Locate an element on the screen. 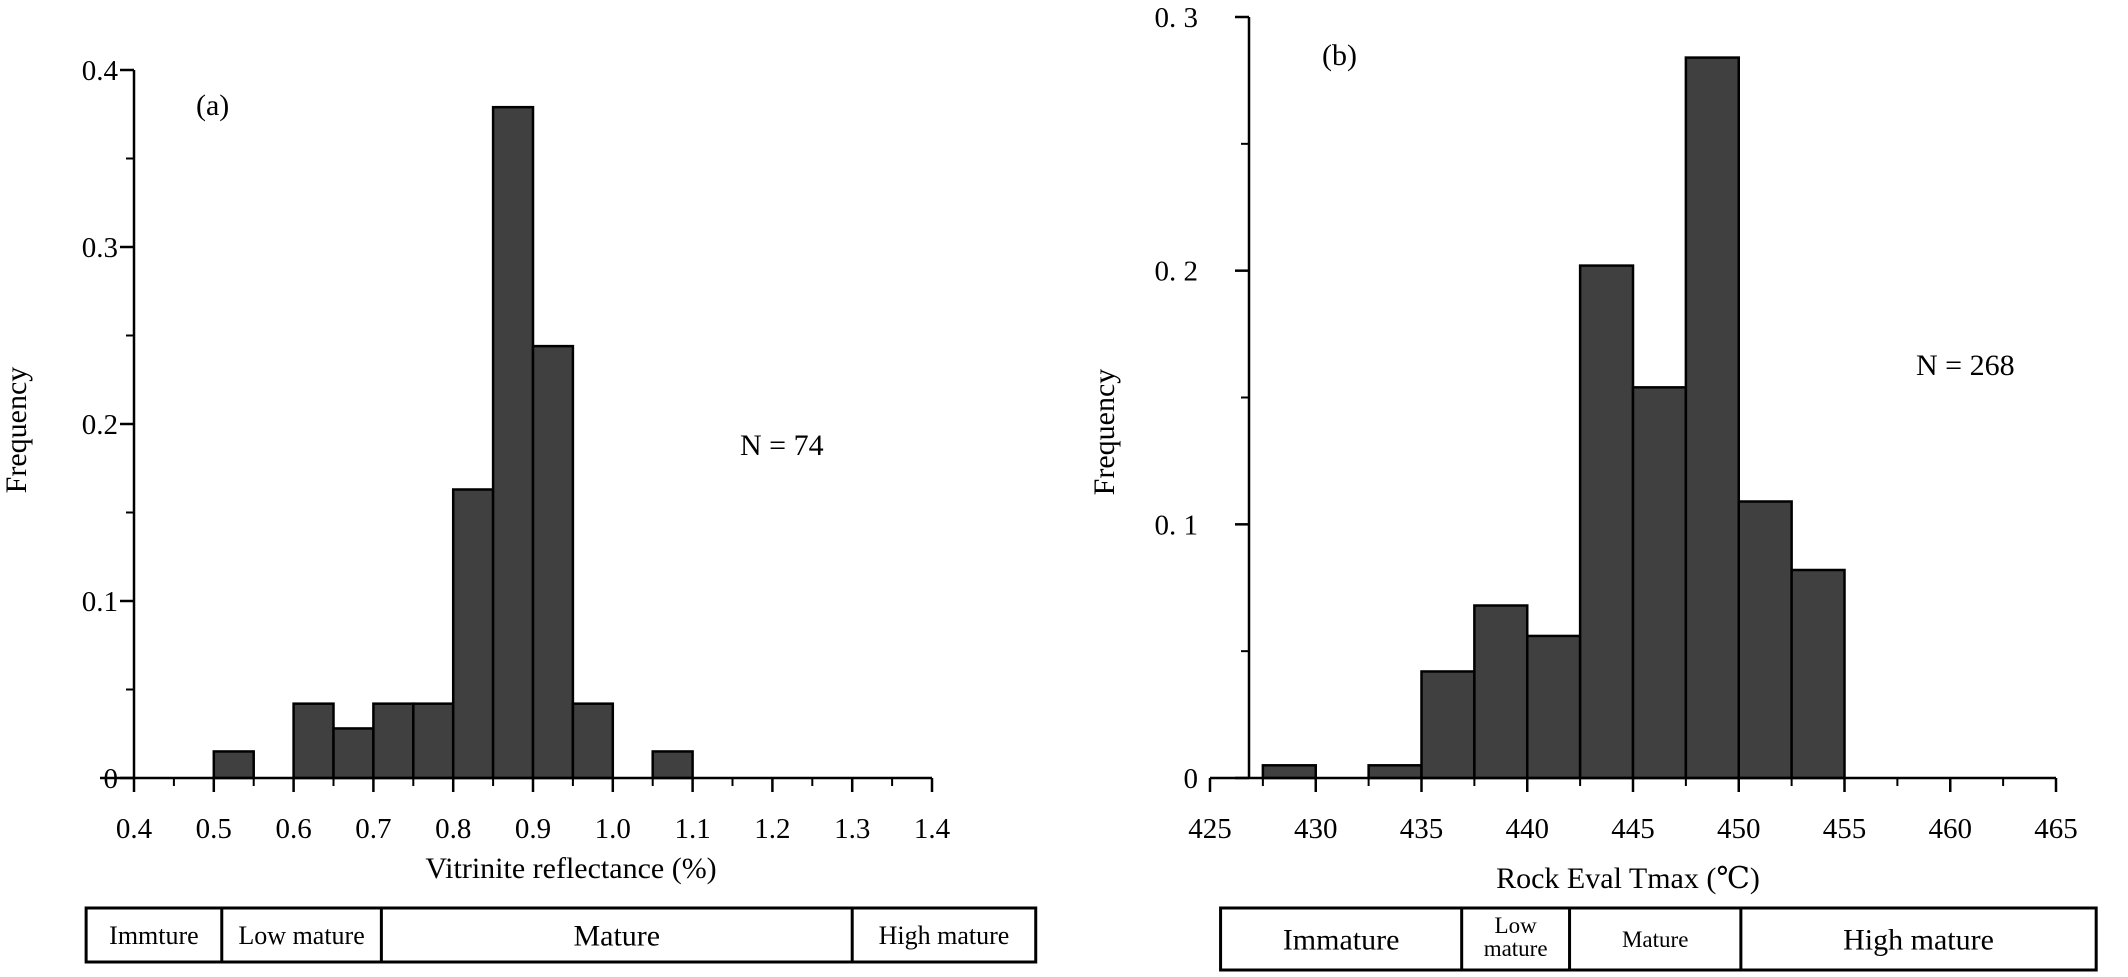 Image resolution: width=2128 pixels, height=977 pixels. panel-b-x-tick-label: 430 is located at coordinates (1316, 829).